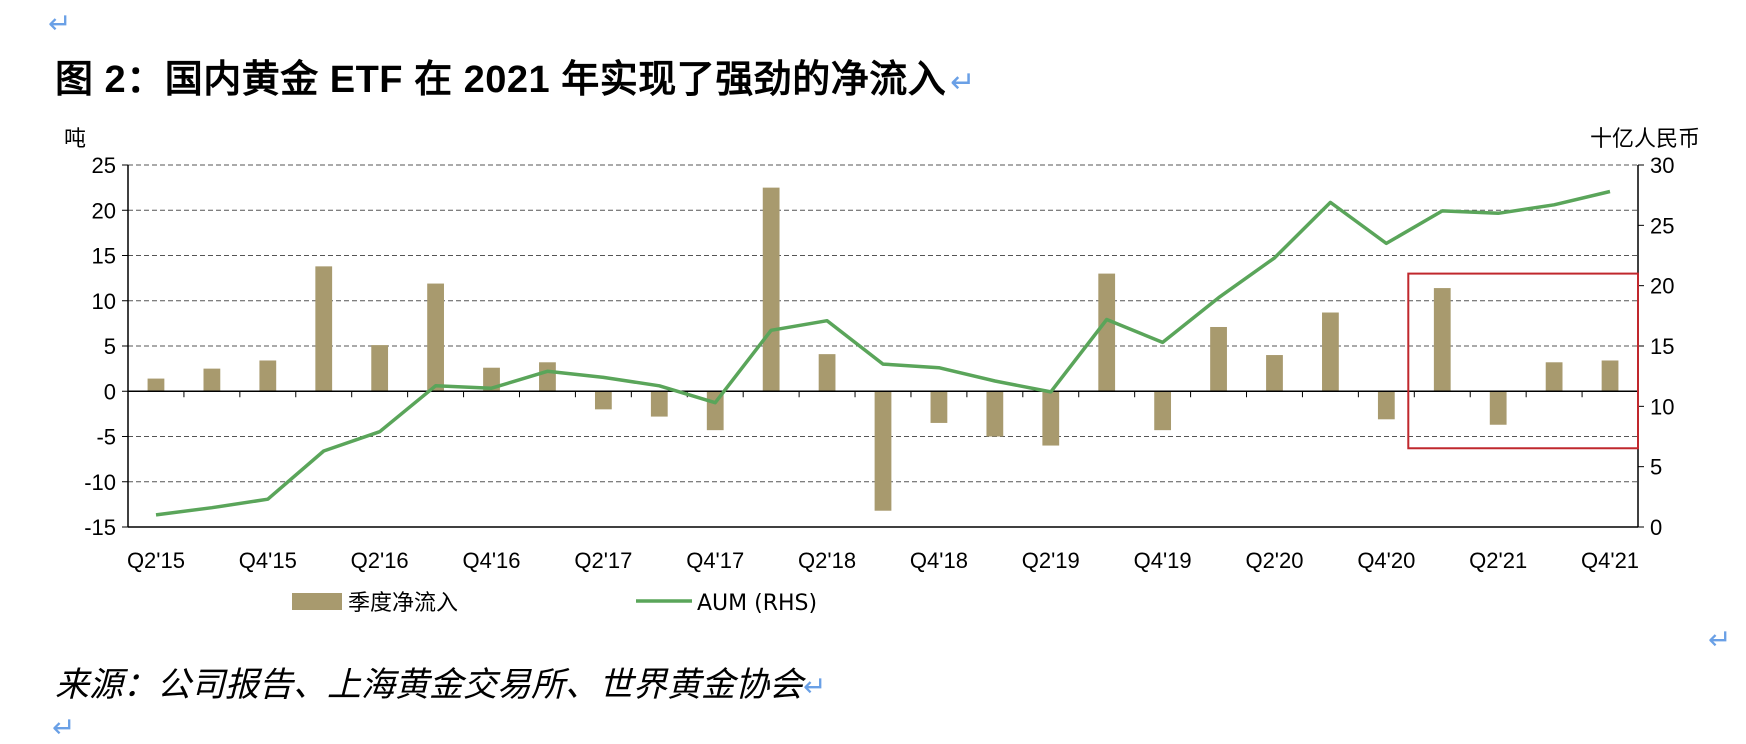  I want to click on legend-label-line: AUM (RHS), so click(757, 603).